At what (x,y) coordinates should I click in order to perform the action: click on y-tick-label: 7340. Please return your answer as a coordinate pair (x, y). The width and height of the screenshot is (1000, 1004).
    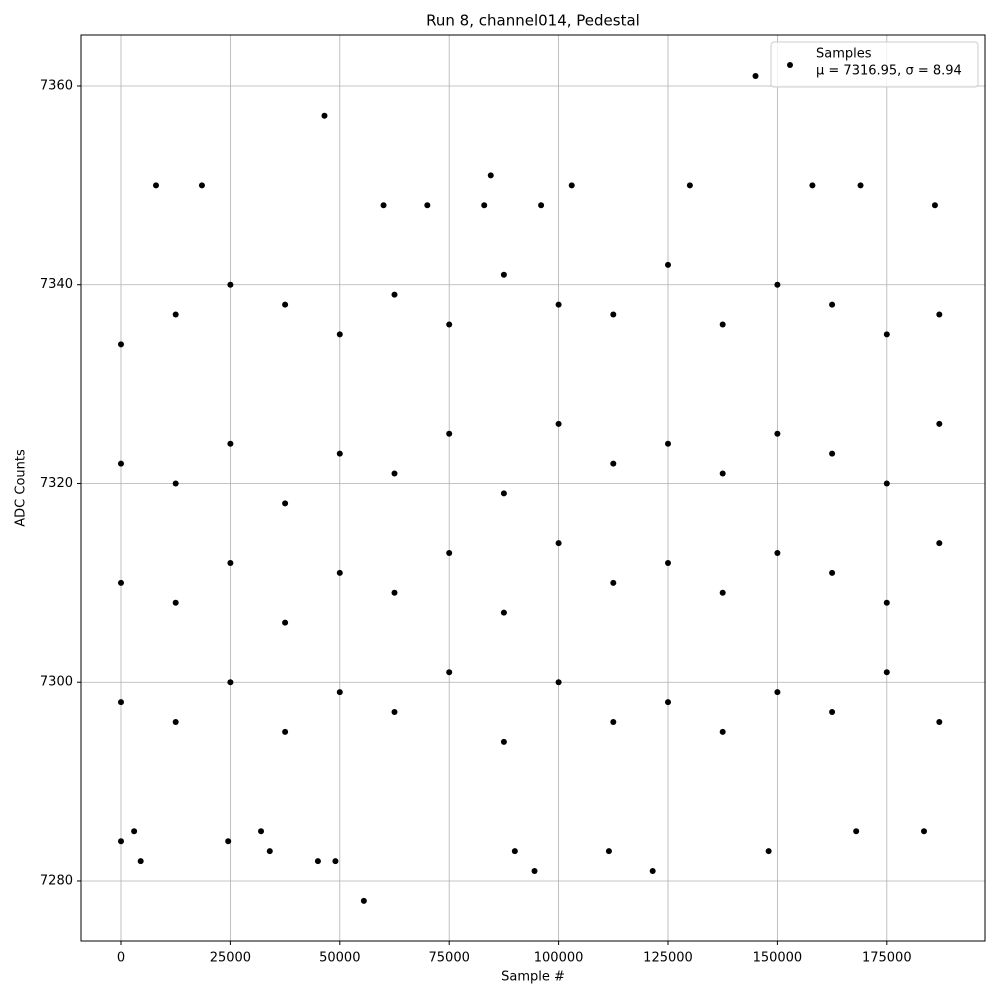
    Looking at the image, I should click on (56, 284).